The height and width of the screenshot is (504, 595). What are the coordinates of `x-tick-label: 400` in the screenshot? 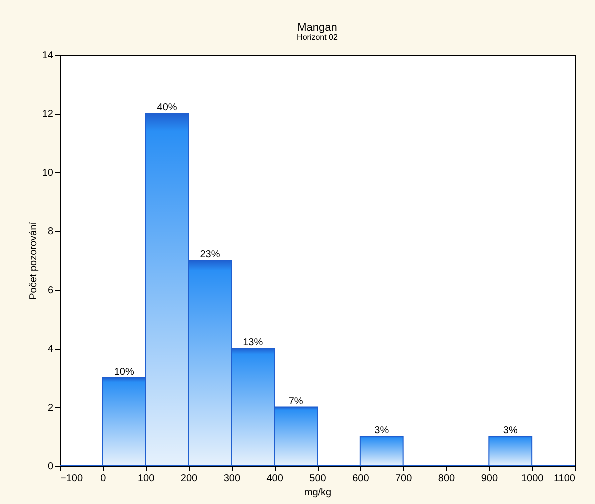 It's located at (275, 479).